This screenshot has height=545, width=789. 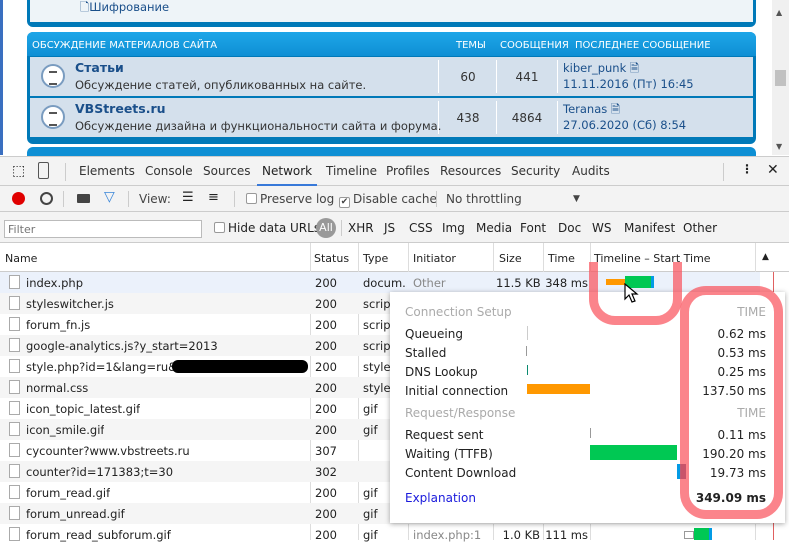 What do you see at coordinates (107, 171) in the screenshot?
I see `tab-elements: Elements` at bounding box center [107, 171].